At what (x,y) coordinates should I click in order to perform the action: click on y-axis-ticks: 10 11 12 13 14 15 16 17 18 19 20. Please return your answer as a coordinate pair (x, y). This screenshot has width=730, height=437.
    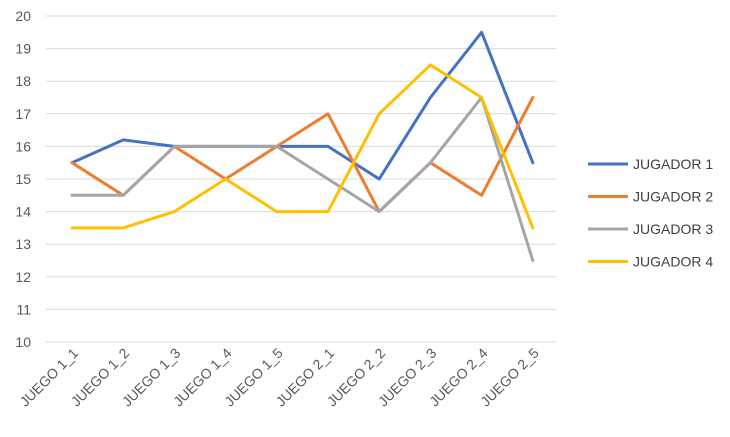
    Looking at the image, I should click on (23, 179).